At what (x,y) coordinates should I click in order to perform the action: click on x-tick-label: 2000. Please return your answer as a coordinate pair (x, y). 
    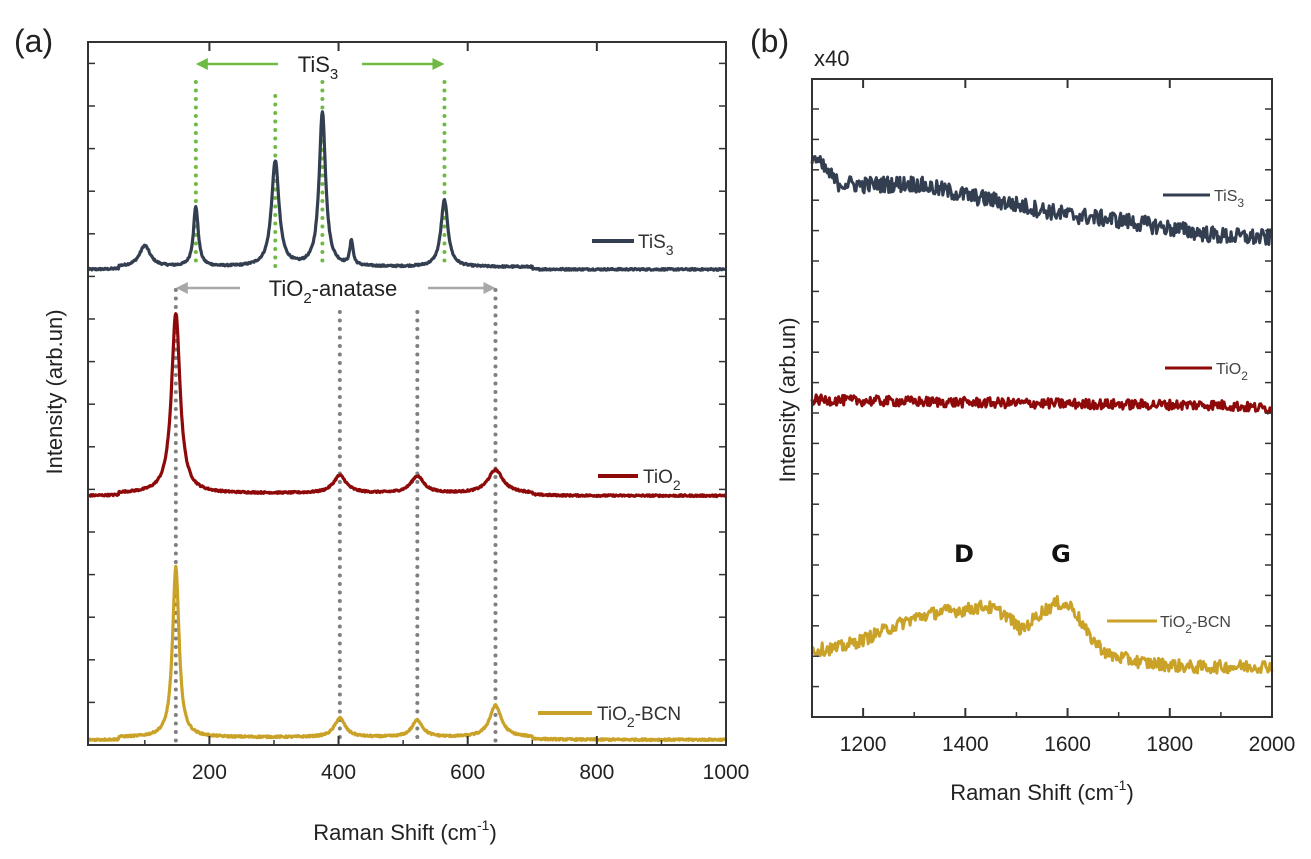
    Looking at the image, I should click on (1272, 744).